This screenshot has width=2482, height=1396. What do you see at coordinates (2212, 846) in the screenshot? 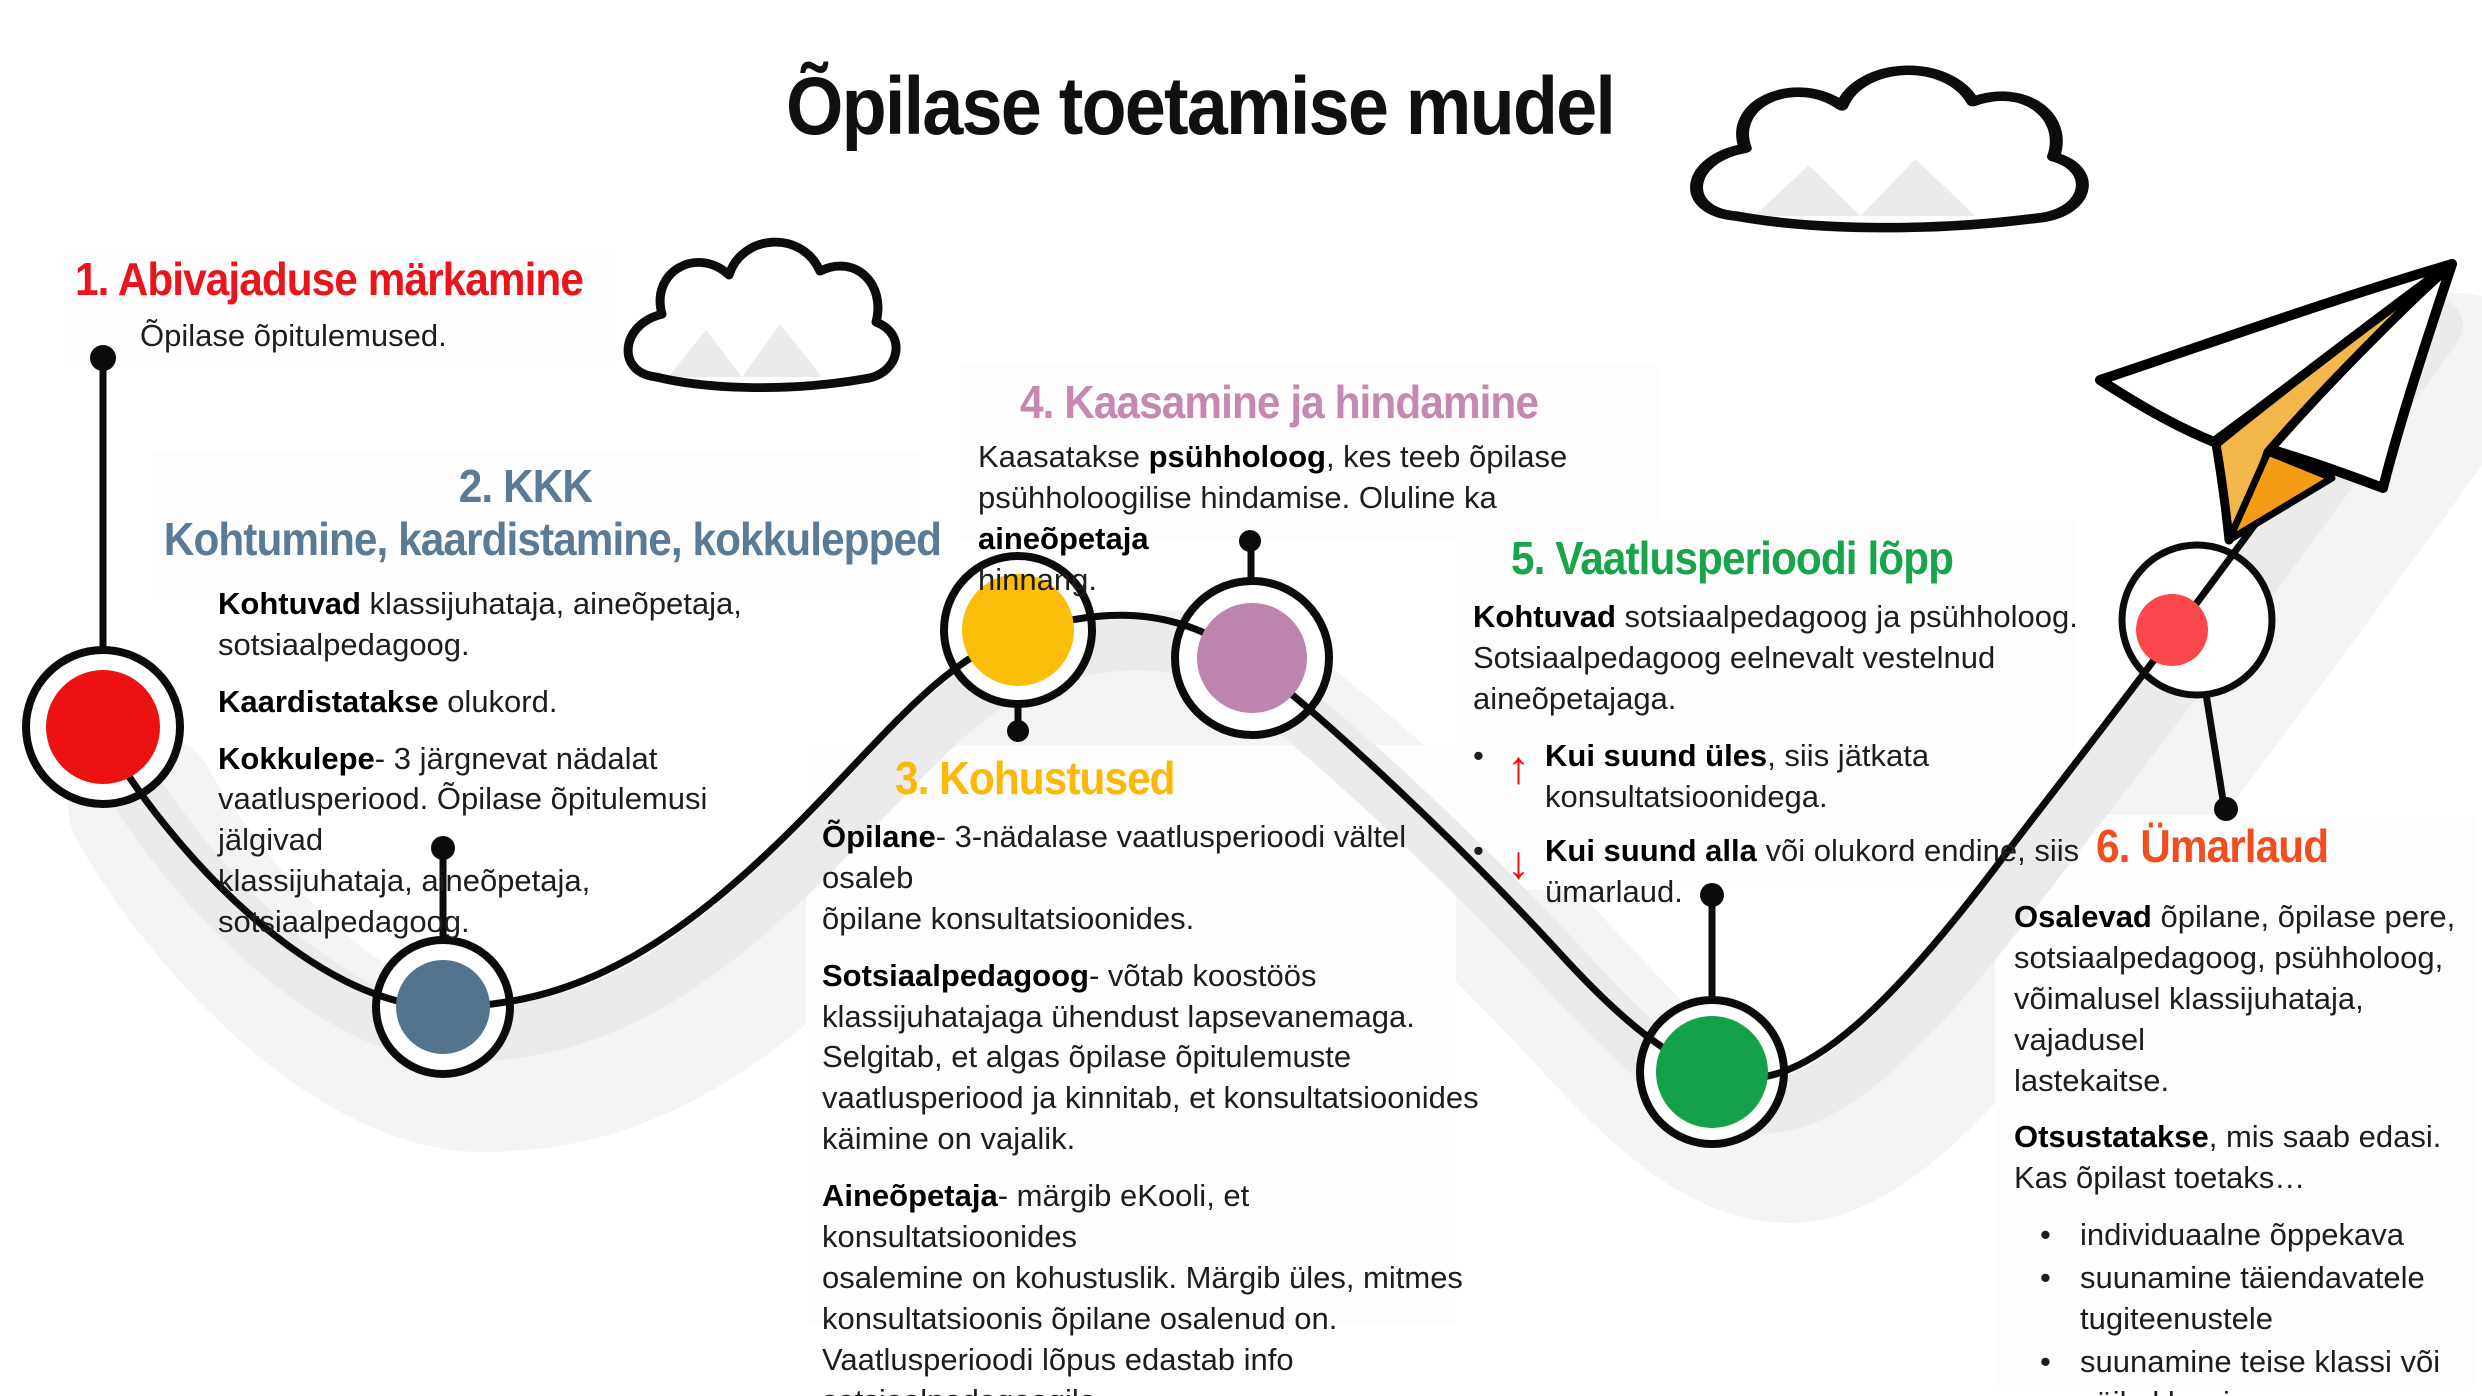
I see `section-6-heading: 6. Ümarlaud` at bounding box center [2212, 846].